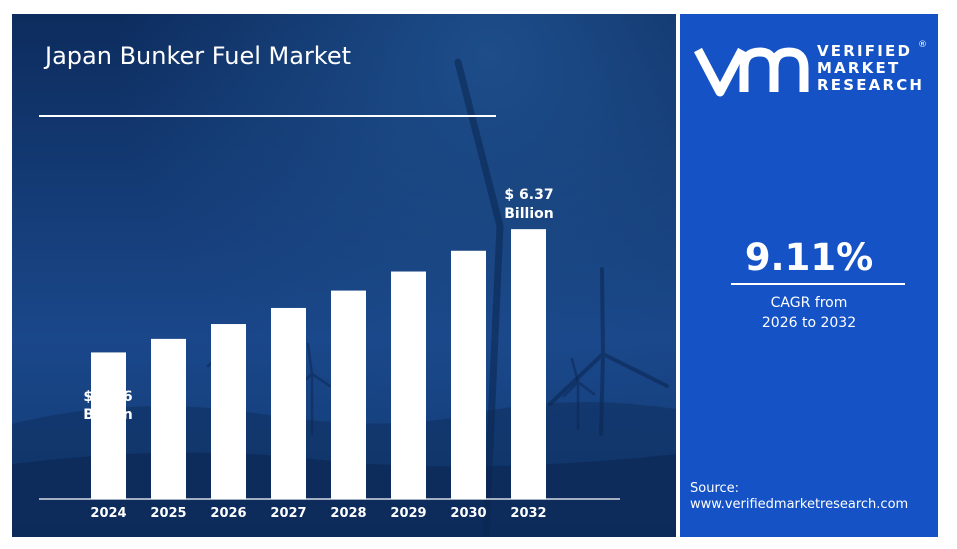  I want to click on bar-2029, so click(408, 385).